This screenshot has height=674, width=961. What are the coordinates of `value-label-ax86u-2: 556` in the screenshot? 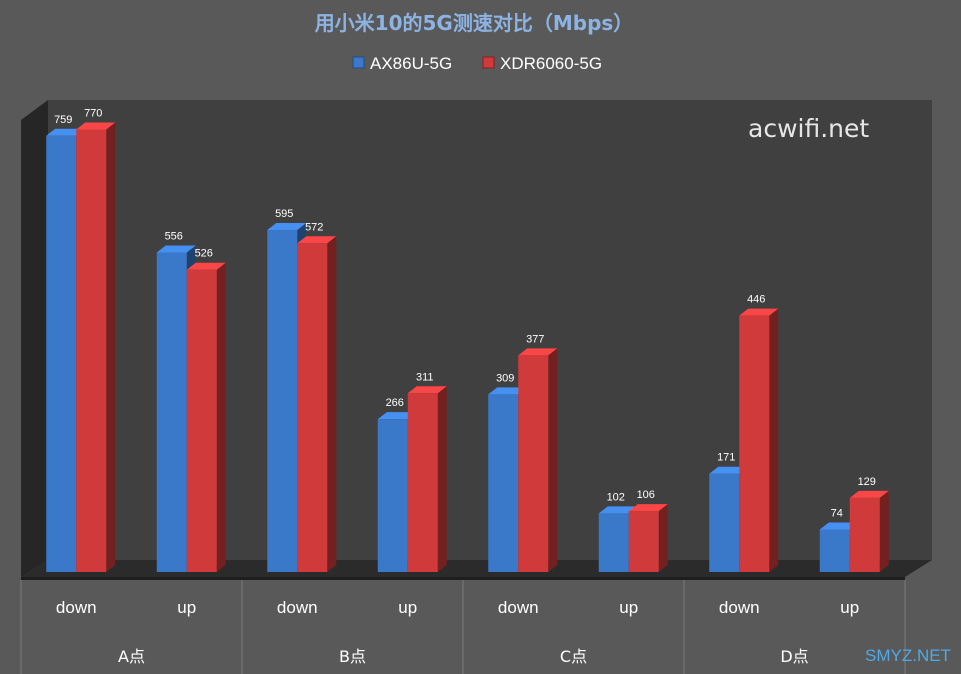 It's located at (174, 236).